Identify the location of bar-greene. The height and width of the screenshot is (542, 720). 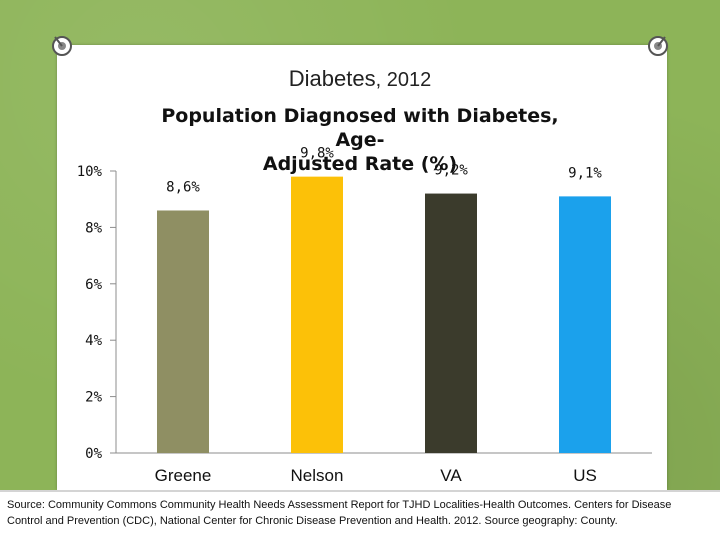
(183, 331).